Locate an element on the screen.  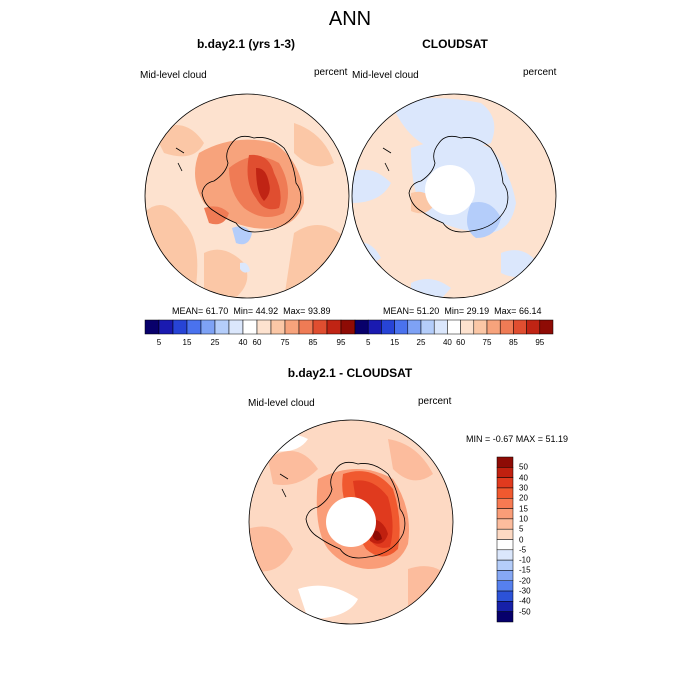
colorbar-tick-label: 50 is located at coordinates (523, 467).